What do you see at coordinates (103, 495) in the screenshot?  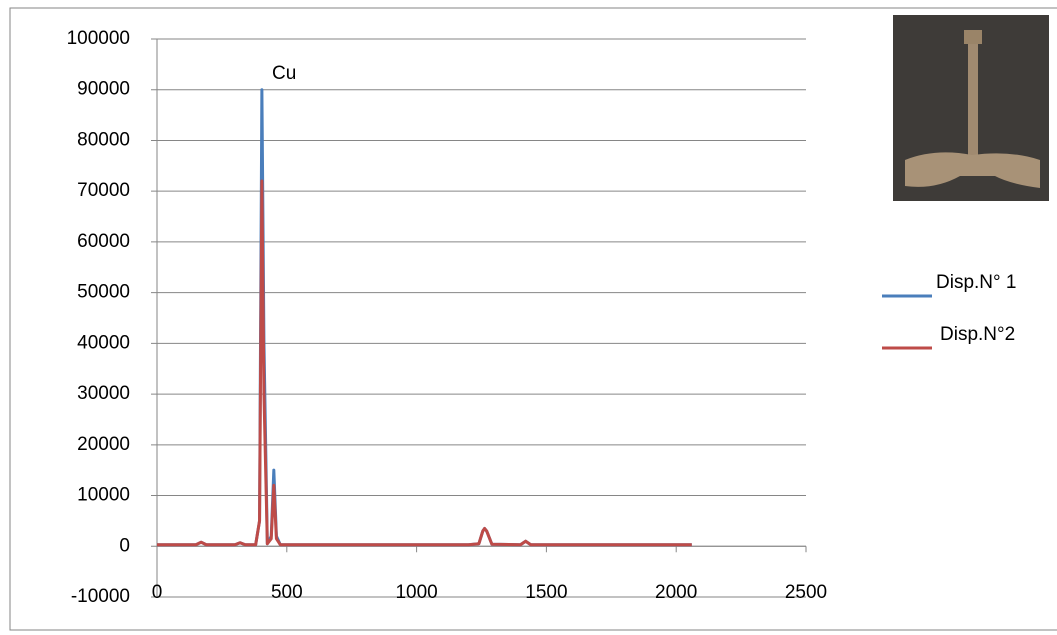 I see `y-tick-label: 10000` at bounding box center [103, 495].